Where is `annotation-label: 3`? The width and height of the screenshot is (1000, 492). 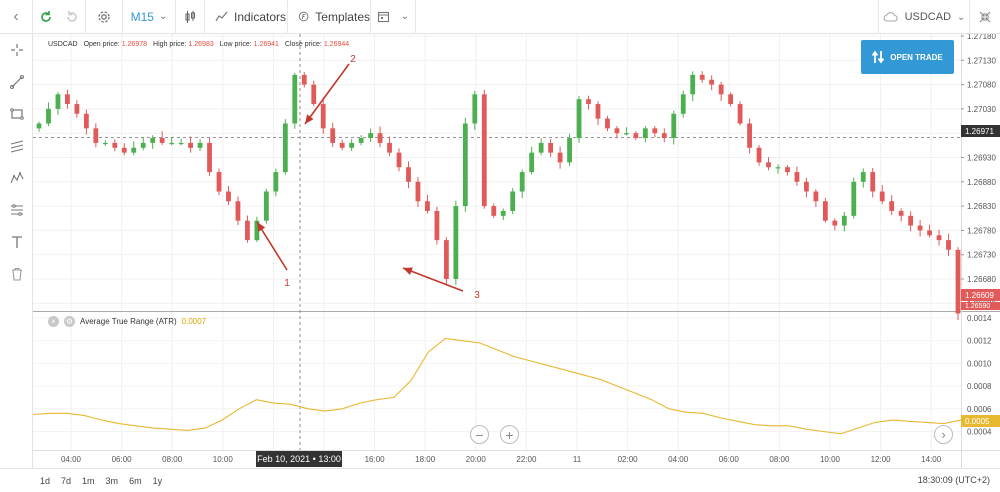
annotation-label: 3 is located at coordinates (477, 295).